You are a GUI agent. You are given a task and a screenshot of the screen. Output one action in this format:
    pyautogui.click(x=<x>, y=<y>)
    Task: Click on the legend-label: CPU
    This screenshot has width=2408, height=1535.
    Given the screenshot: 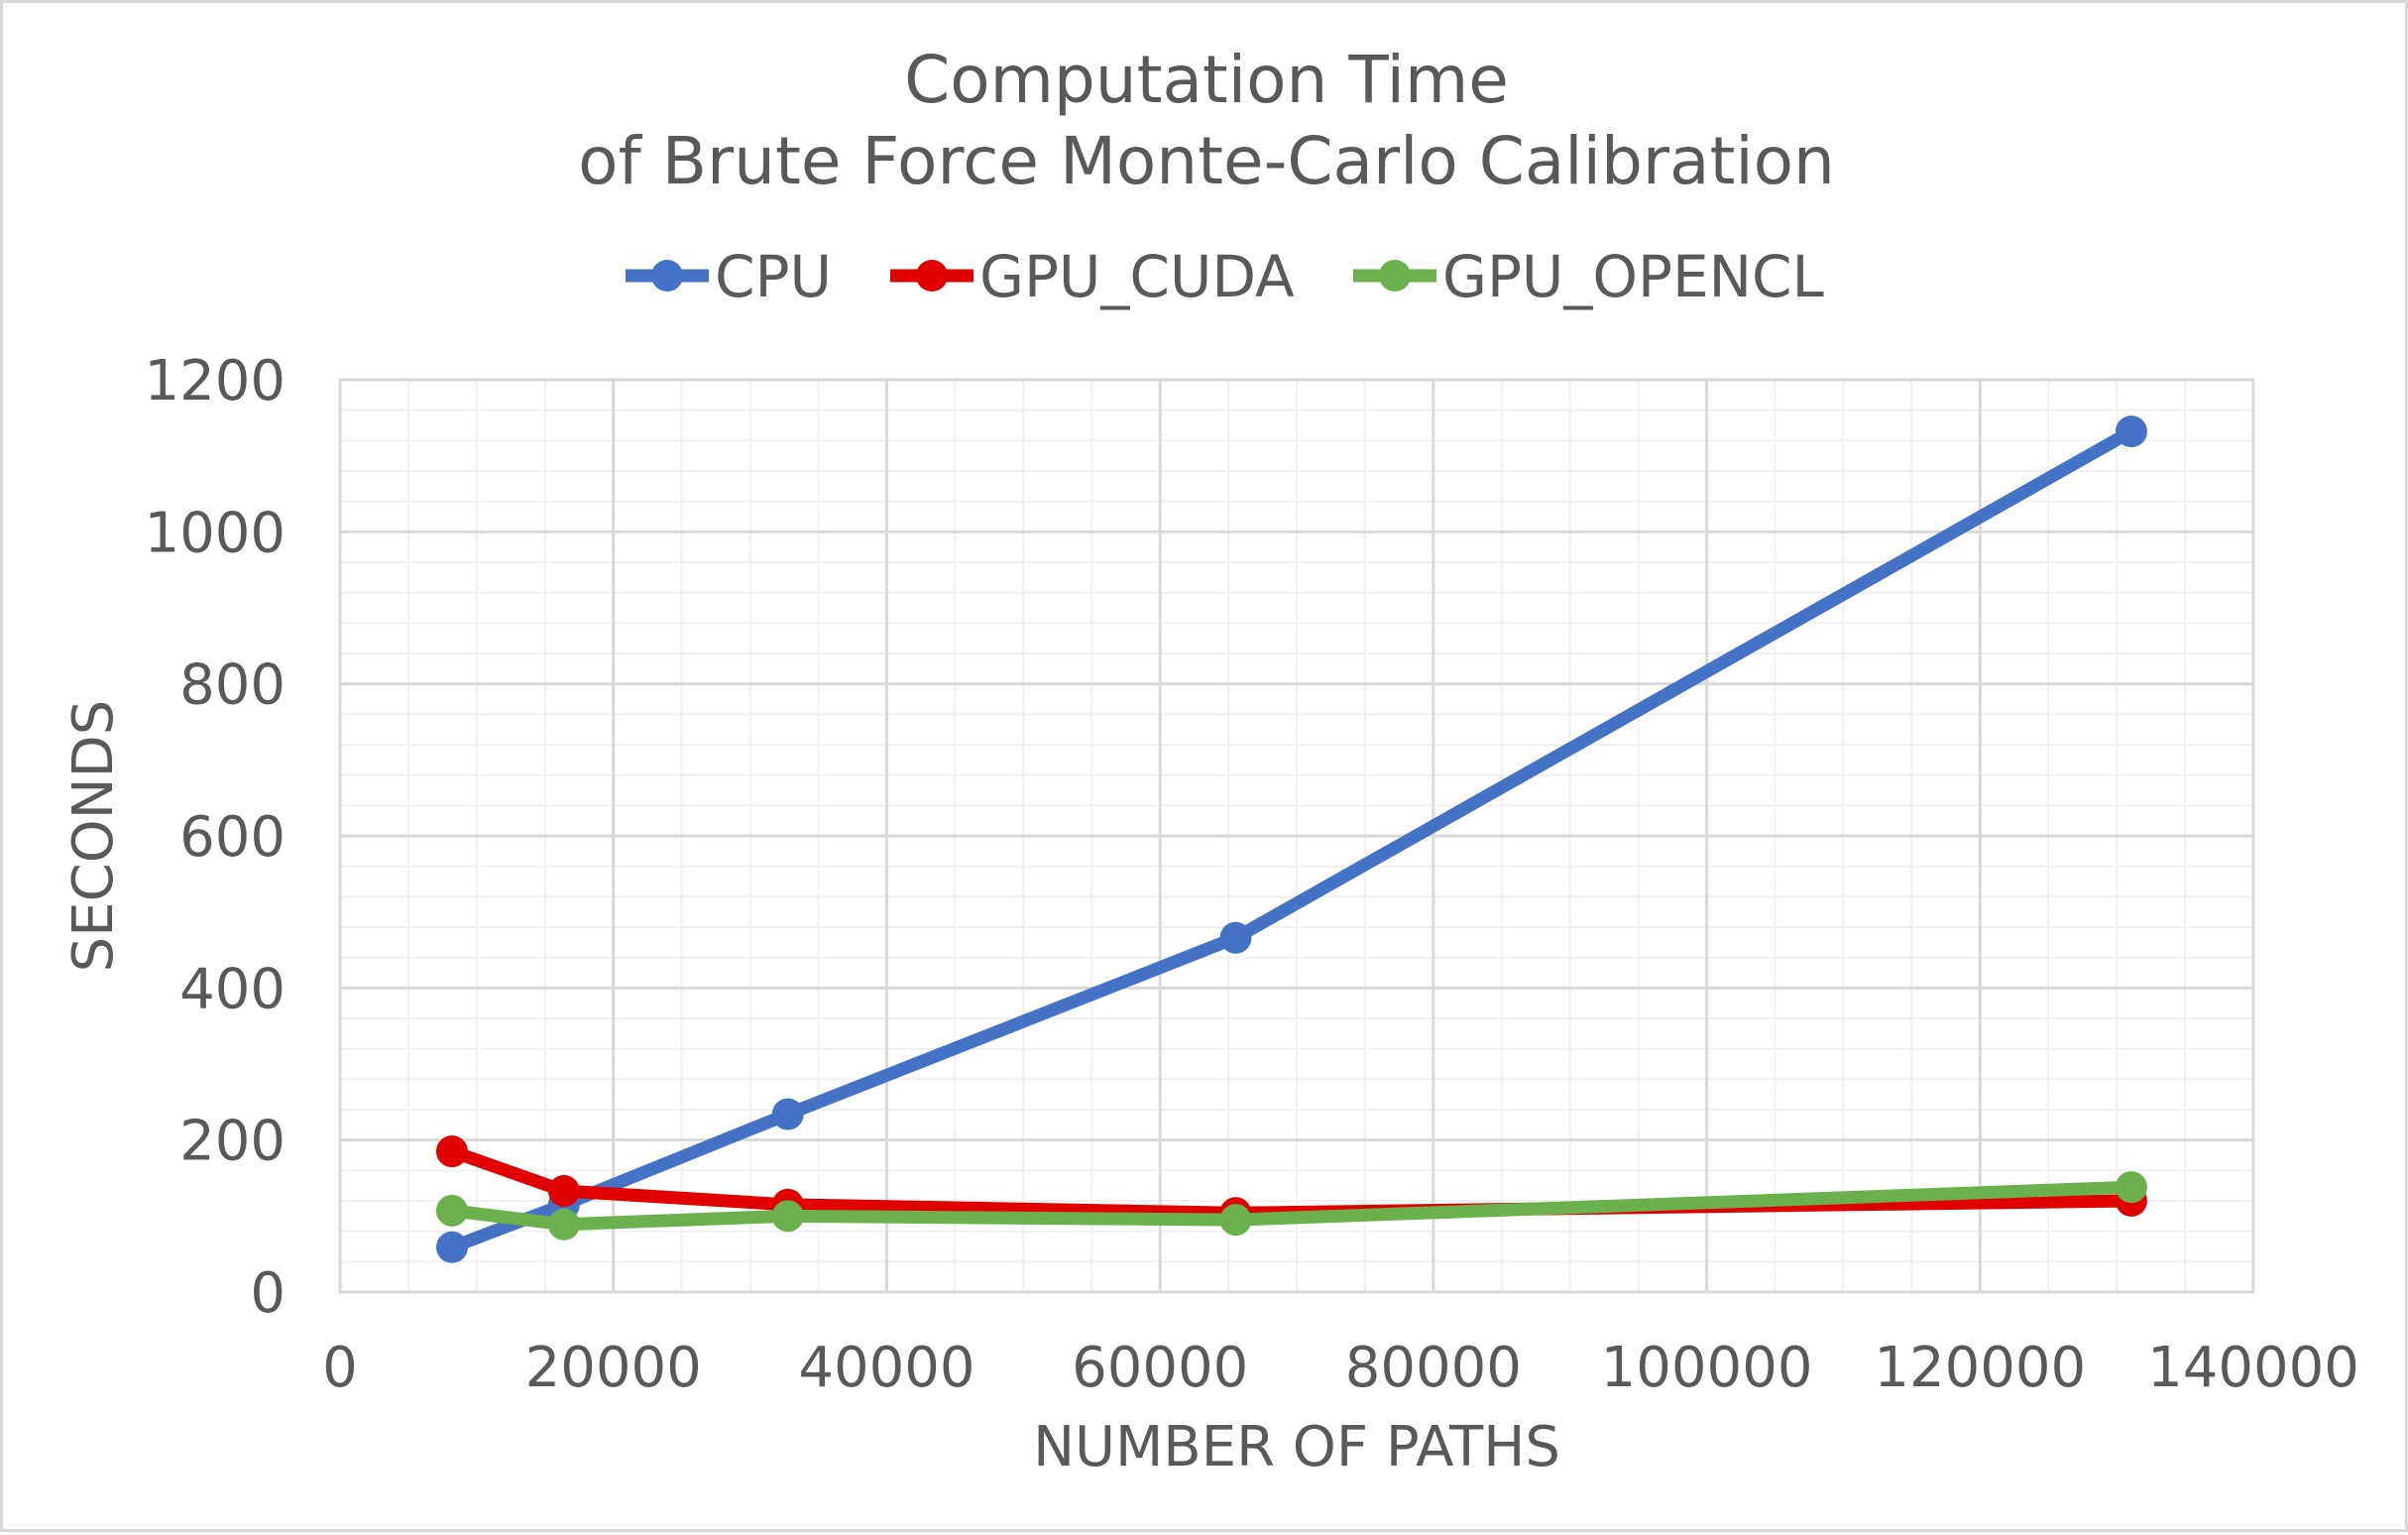 What is the action you would take?
    pyautogui.click(x=773, y=276)
    